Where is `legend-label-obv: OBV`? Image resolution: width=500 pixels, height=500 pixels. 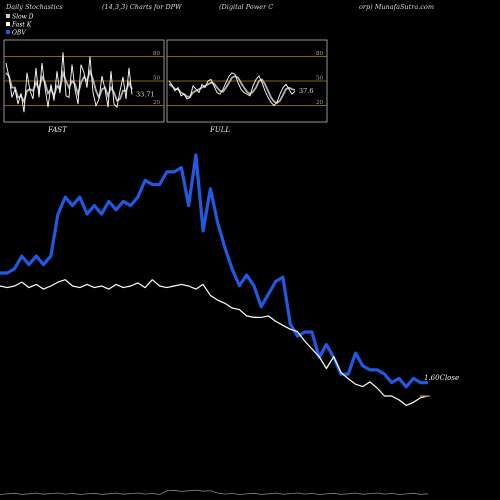 legend-label-obv: OBV is located at coordinates (19, 33).